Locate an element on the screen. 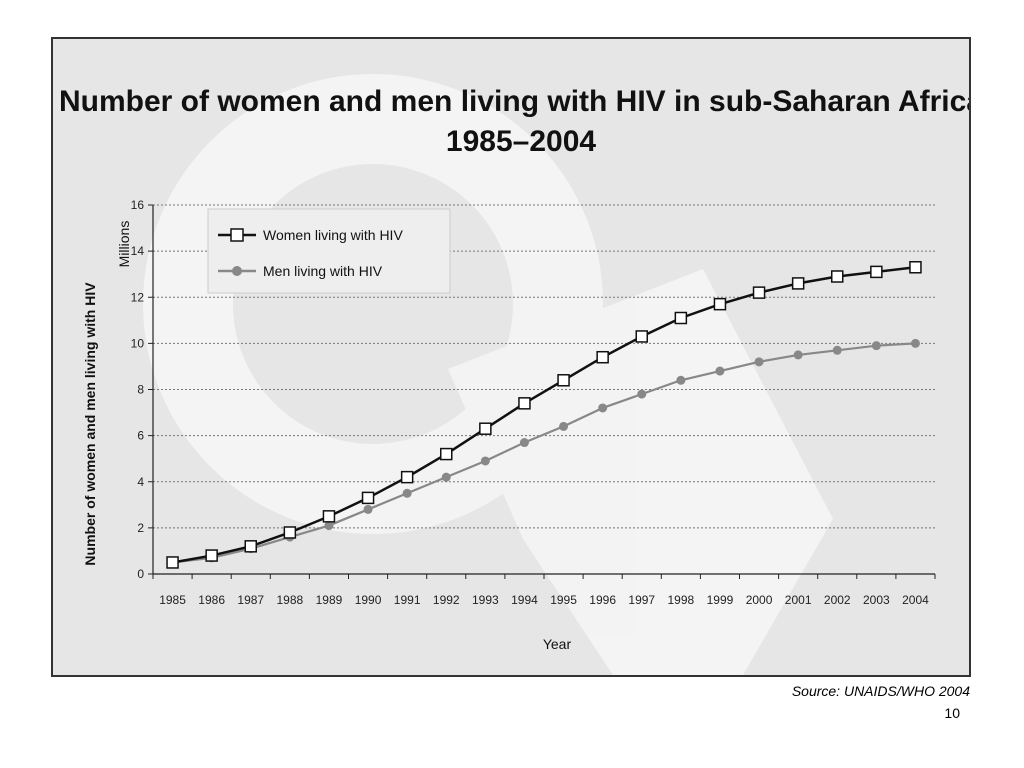  y-tick-label: 16 is located at coordinates (138, 205).